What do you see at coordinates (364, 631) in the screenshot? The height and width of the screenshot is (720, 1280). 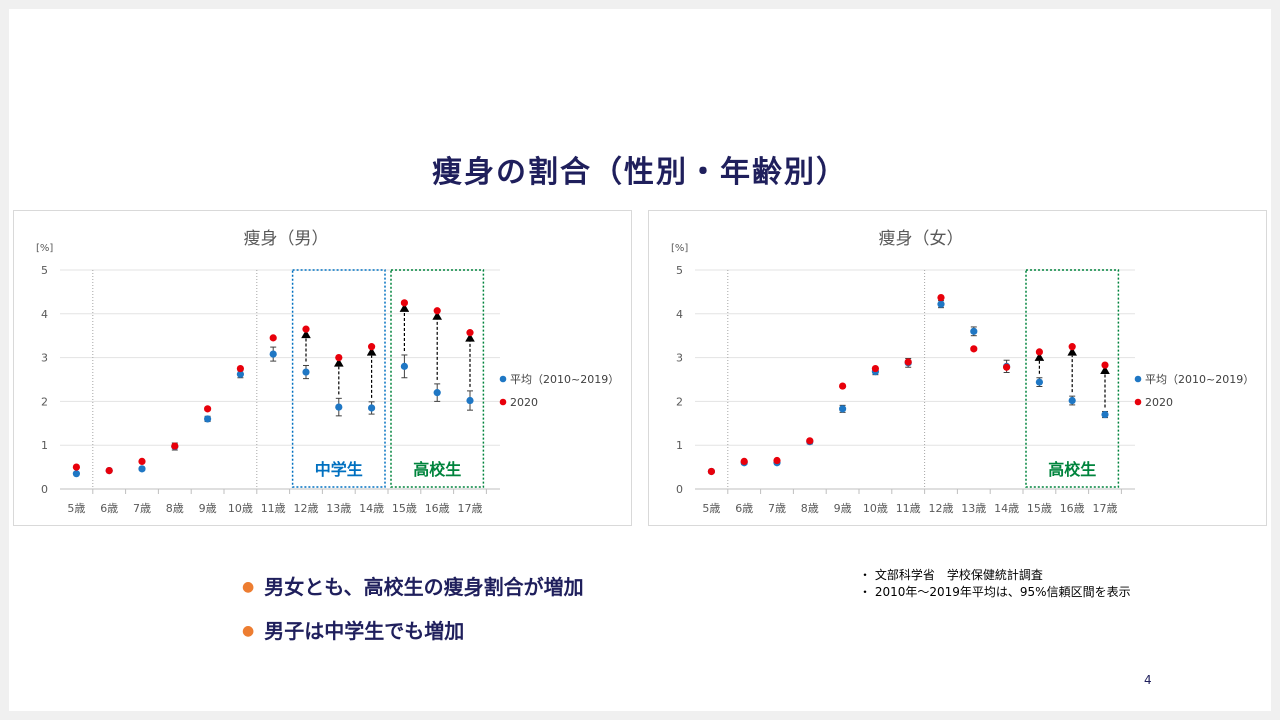 I see `bullet-text: 男子は中学生でも増加` at bounding box center [364, 631].